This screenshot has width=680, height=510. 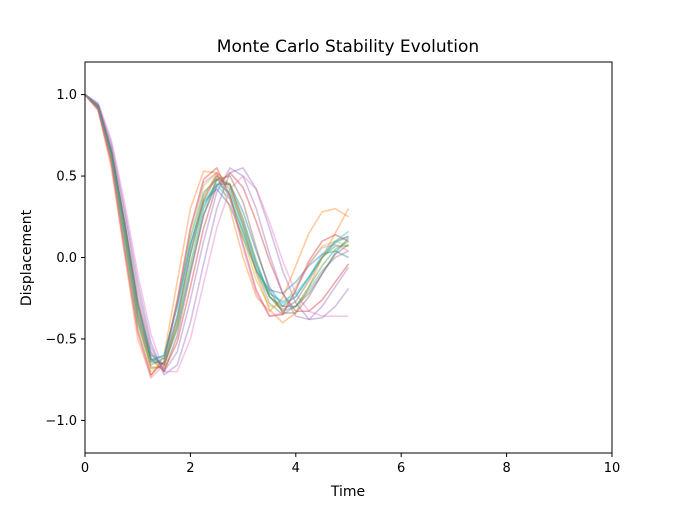 I want to click on y-tick-label: −1.0, so click(x=61, y=421).